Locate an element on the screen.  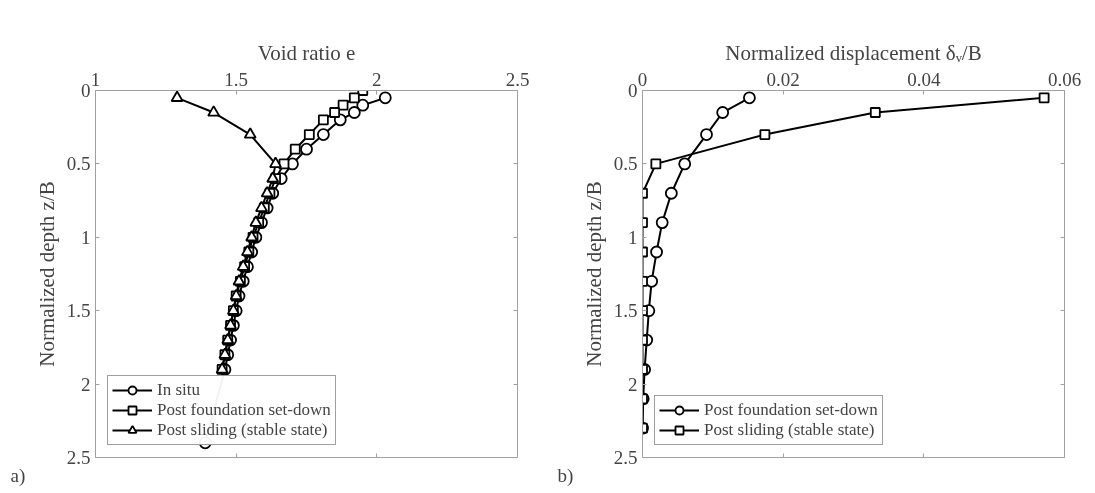
x-tick-label: 0.06 is located at coordinates (1064, 79).